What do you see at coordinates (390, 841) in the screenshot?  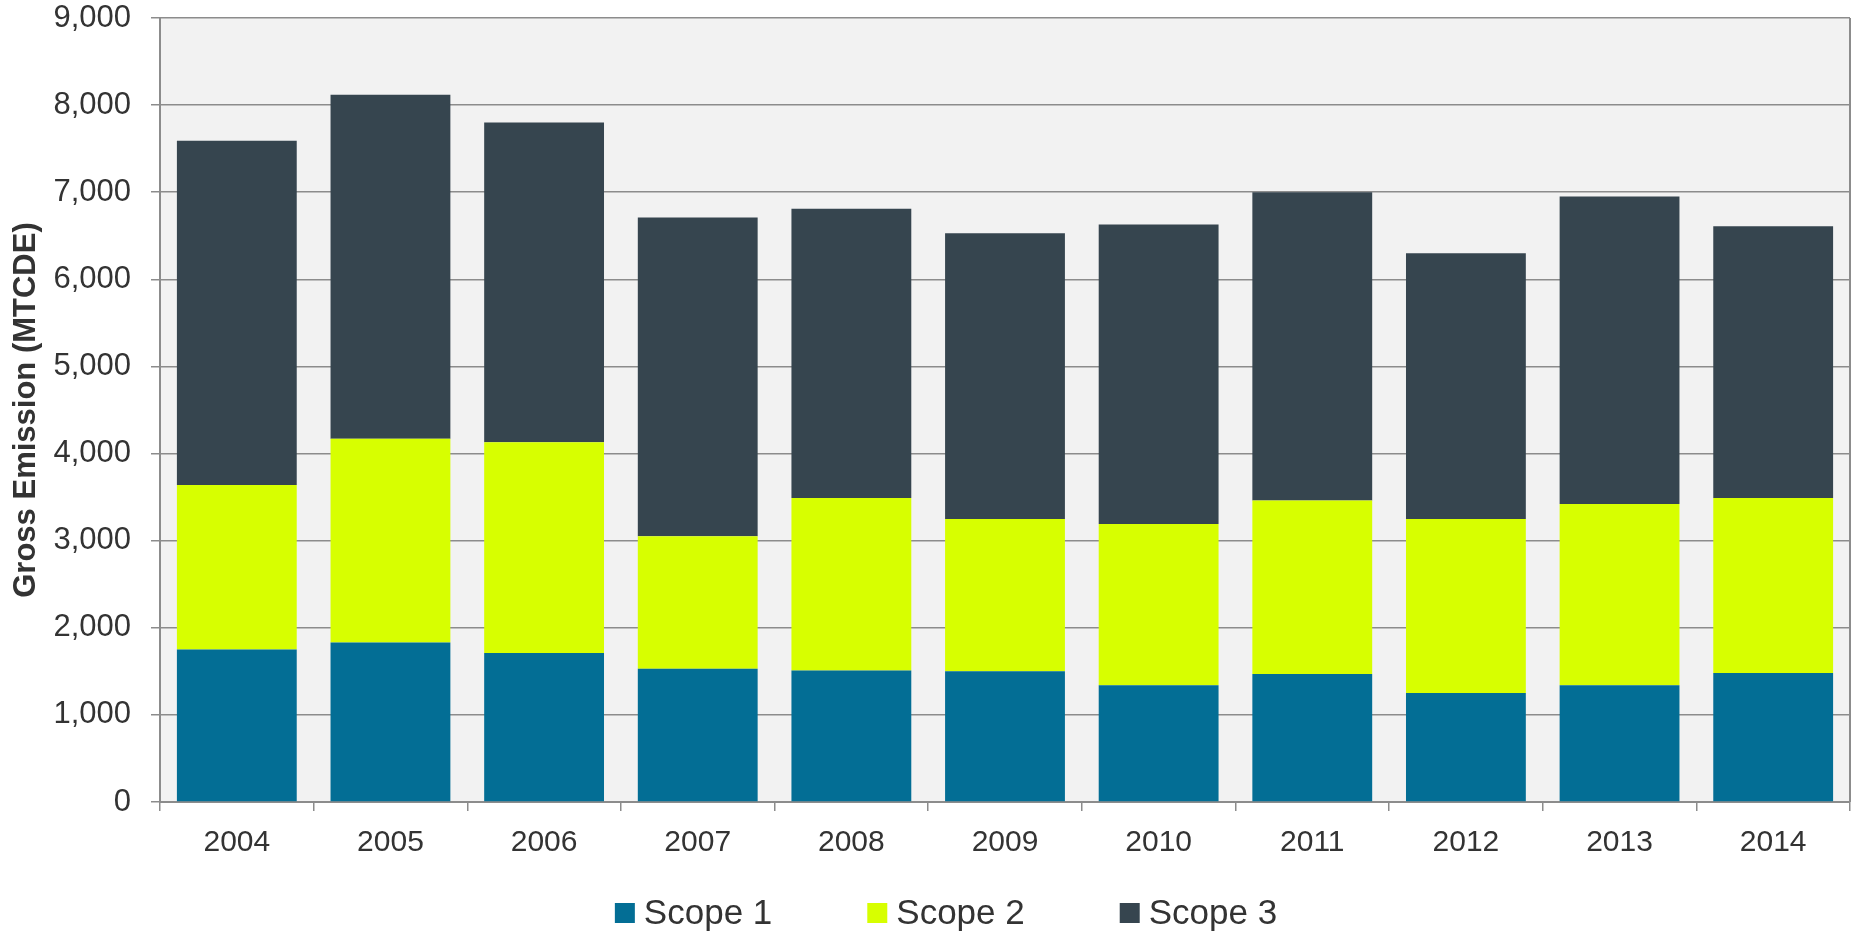 I see `x-tick-label: 2005` at bounding box center [390, 841].